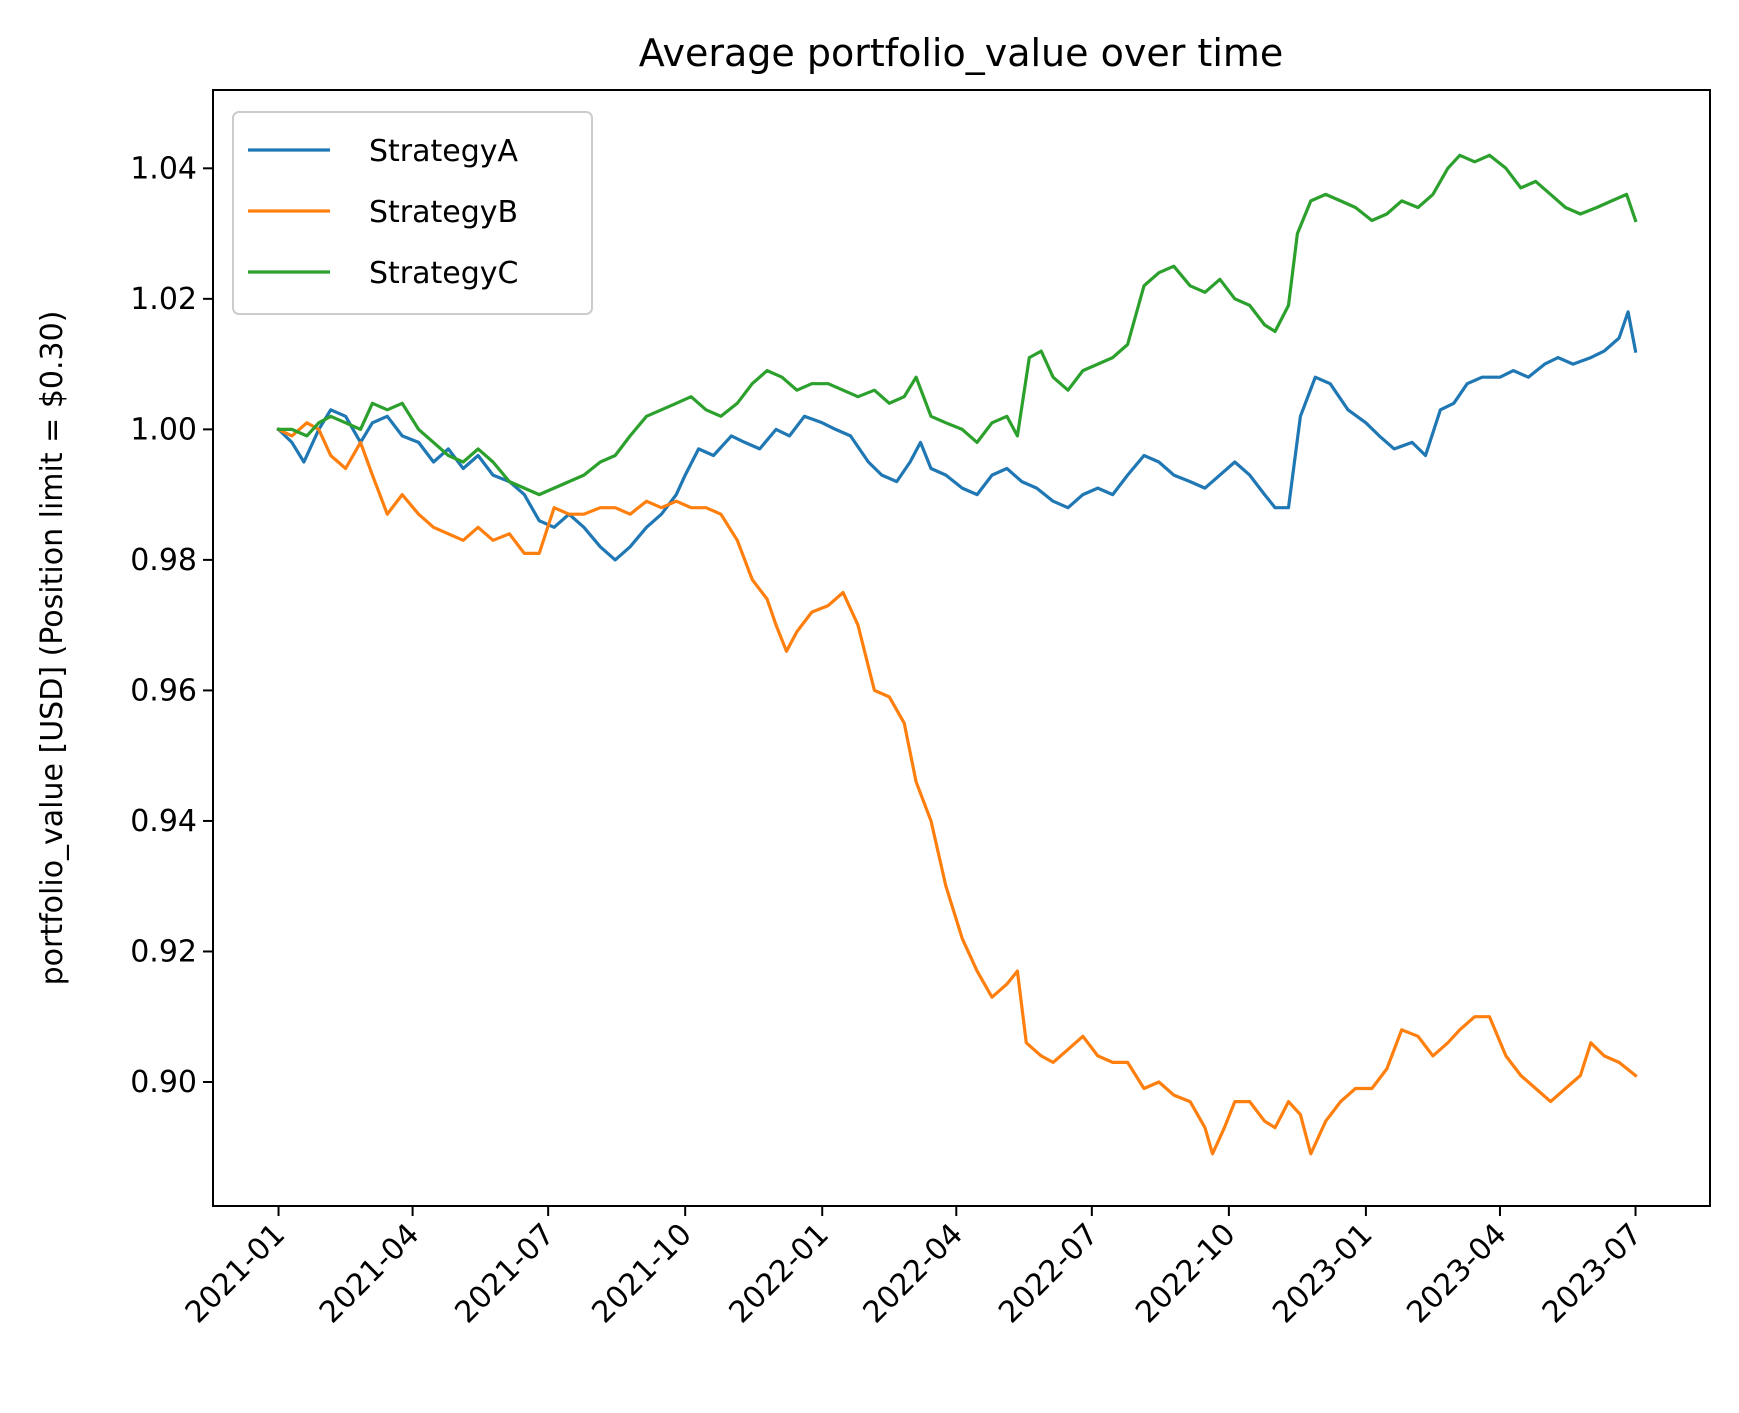 This screenshot has height=1413, width=1739. Describe the element at coordinates (163, 951) in the screenshot. I see `y-tick-label: 0.92` at that location.